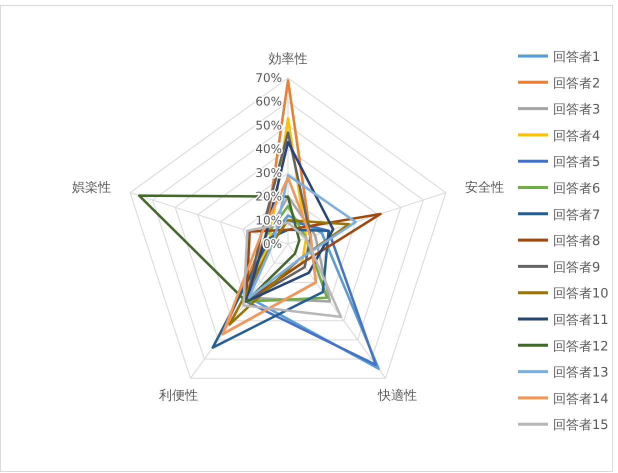 The height and width of the screenshot is (473, 618). Describe the element at coordinates (268, 101) in the screenshot. I see `y-tick-label: 60%` at that location.